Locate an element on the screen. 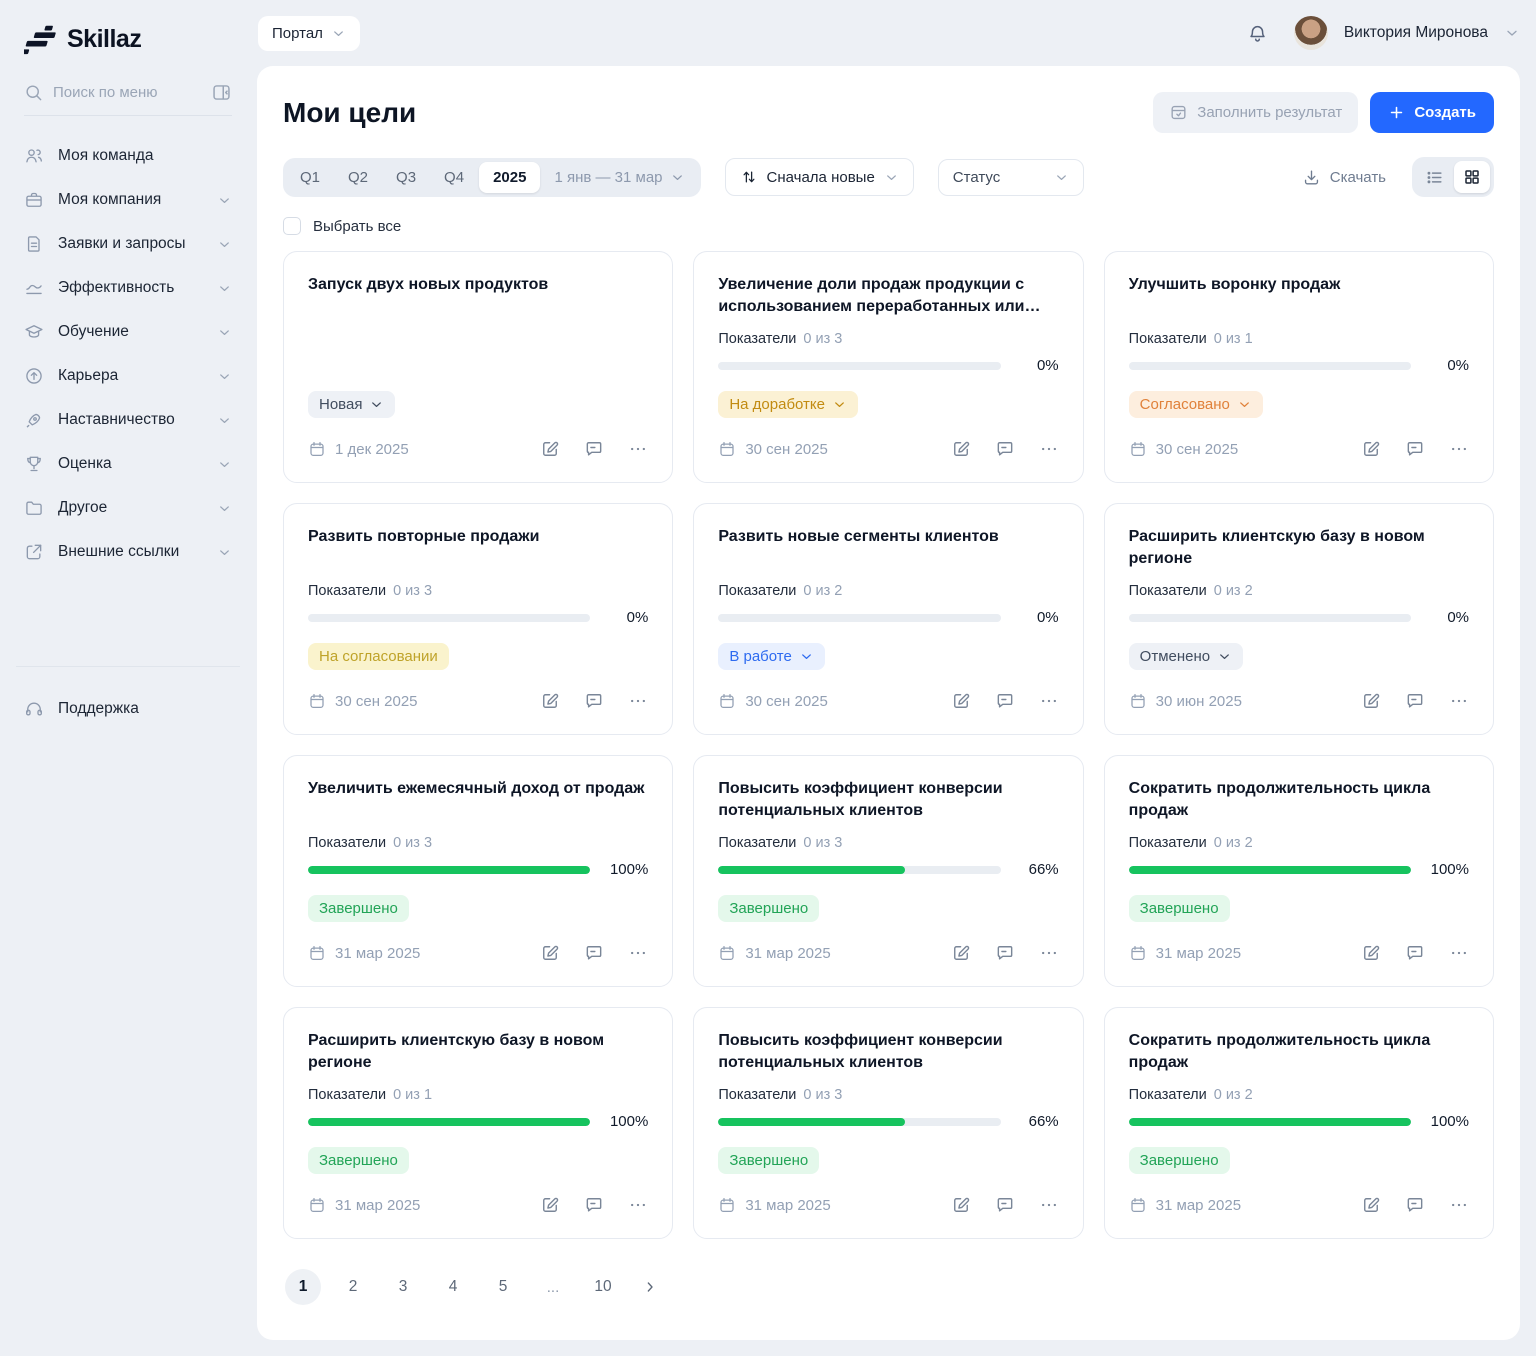 This screenshot has height=1356, width=1536. sidebar-item-assessment: Оценка is located at coordinates (128, 464).